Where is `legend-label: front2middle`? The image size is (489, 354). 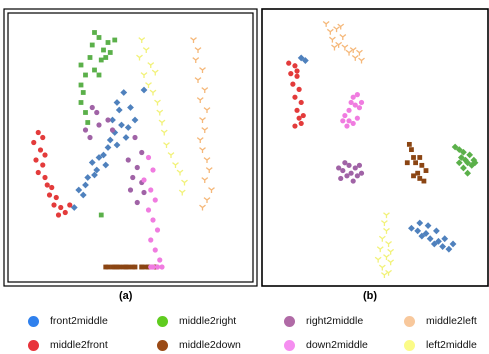 legend-label: front2middle is located at coordinates (79, 321).